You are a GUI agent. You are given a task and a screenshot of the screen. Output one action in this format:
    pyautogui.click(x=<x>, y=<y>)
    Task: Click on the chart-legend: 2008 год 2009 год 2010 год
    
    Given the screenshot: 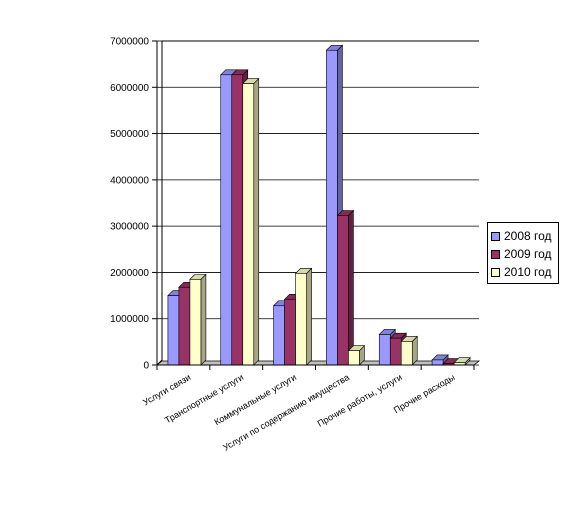 What is the action you would take?
    pyautogui.click(x=523, y=253)
    